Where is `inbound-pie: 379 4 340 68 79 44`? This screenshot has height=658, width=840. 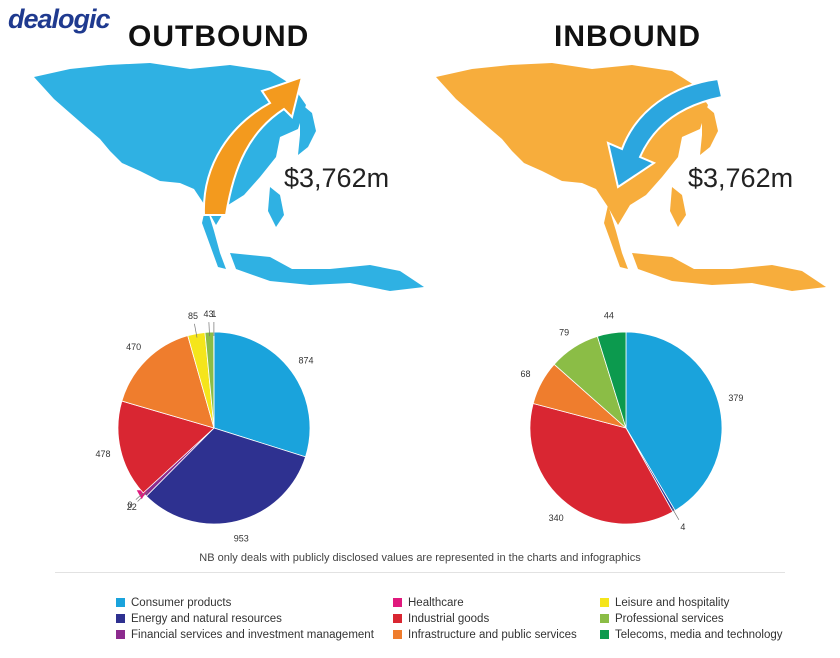 inbound-pie: 379 4 340 68 79 44 is located at coordinates (631, 420).